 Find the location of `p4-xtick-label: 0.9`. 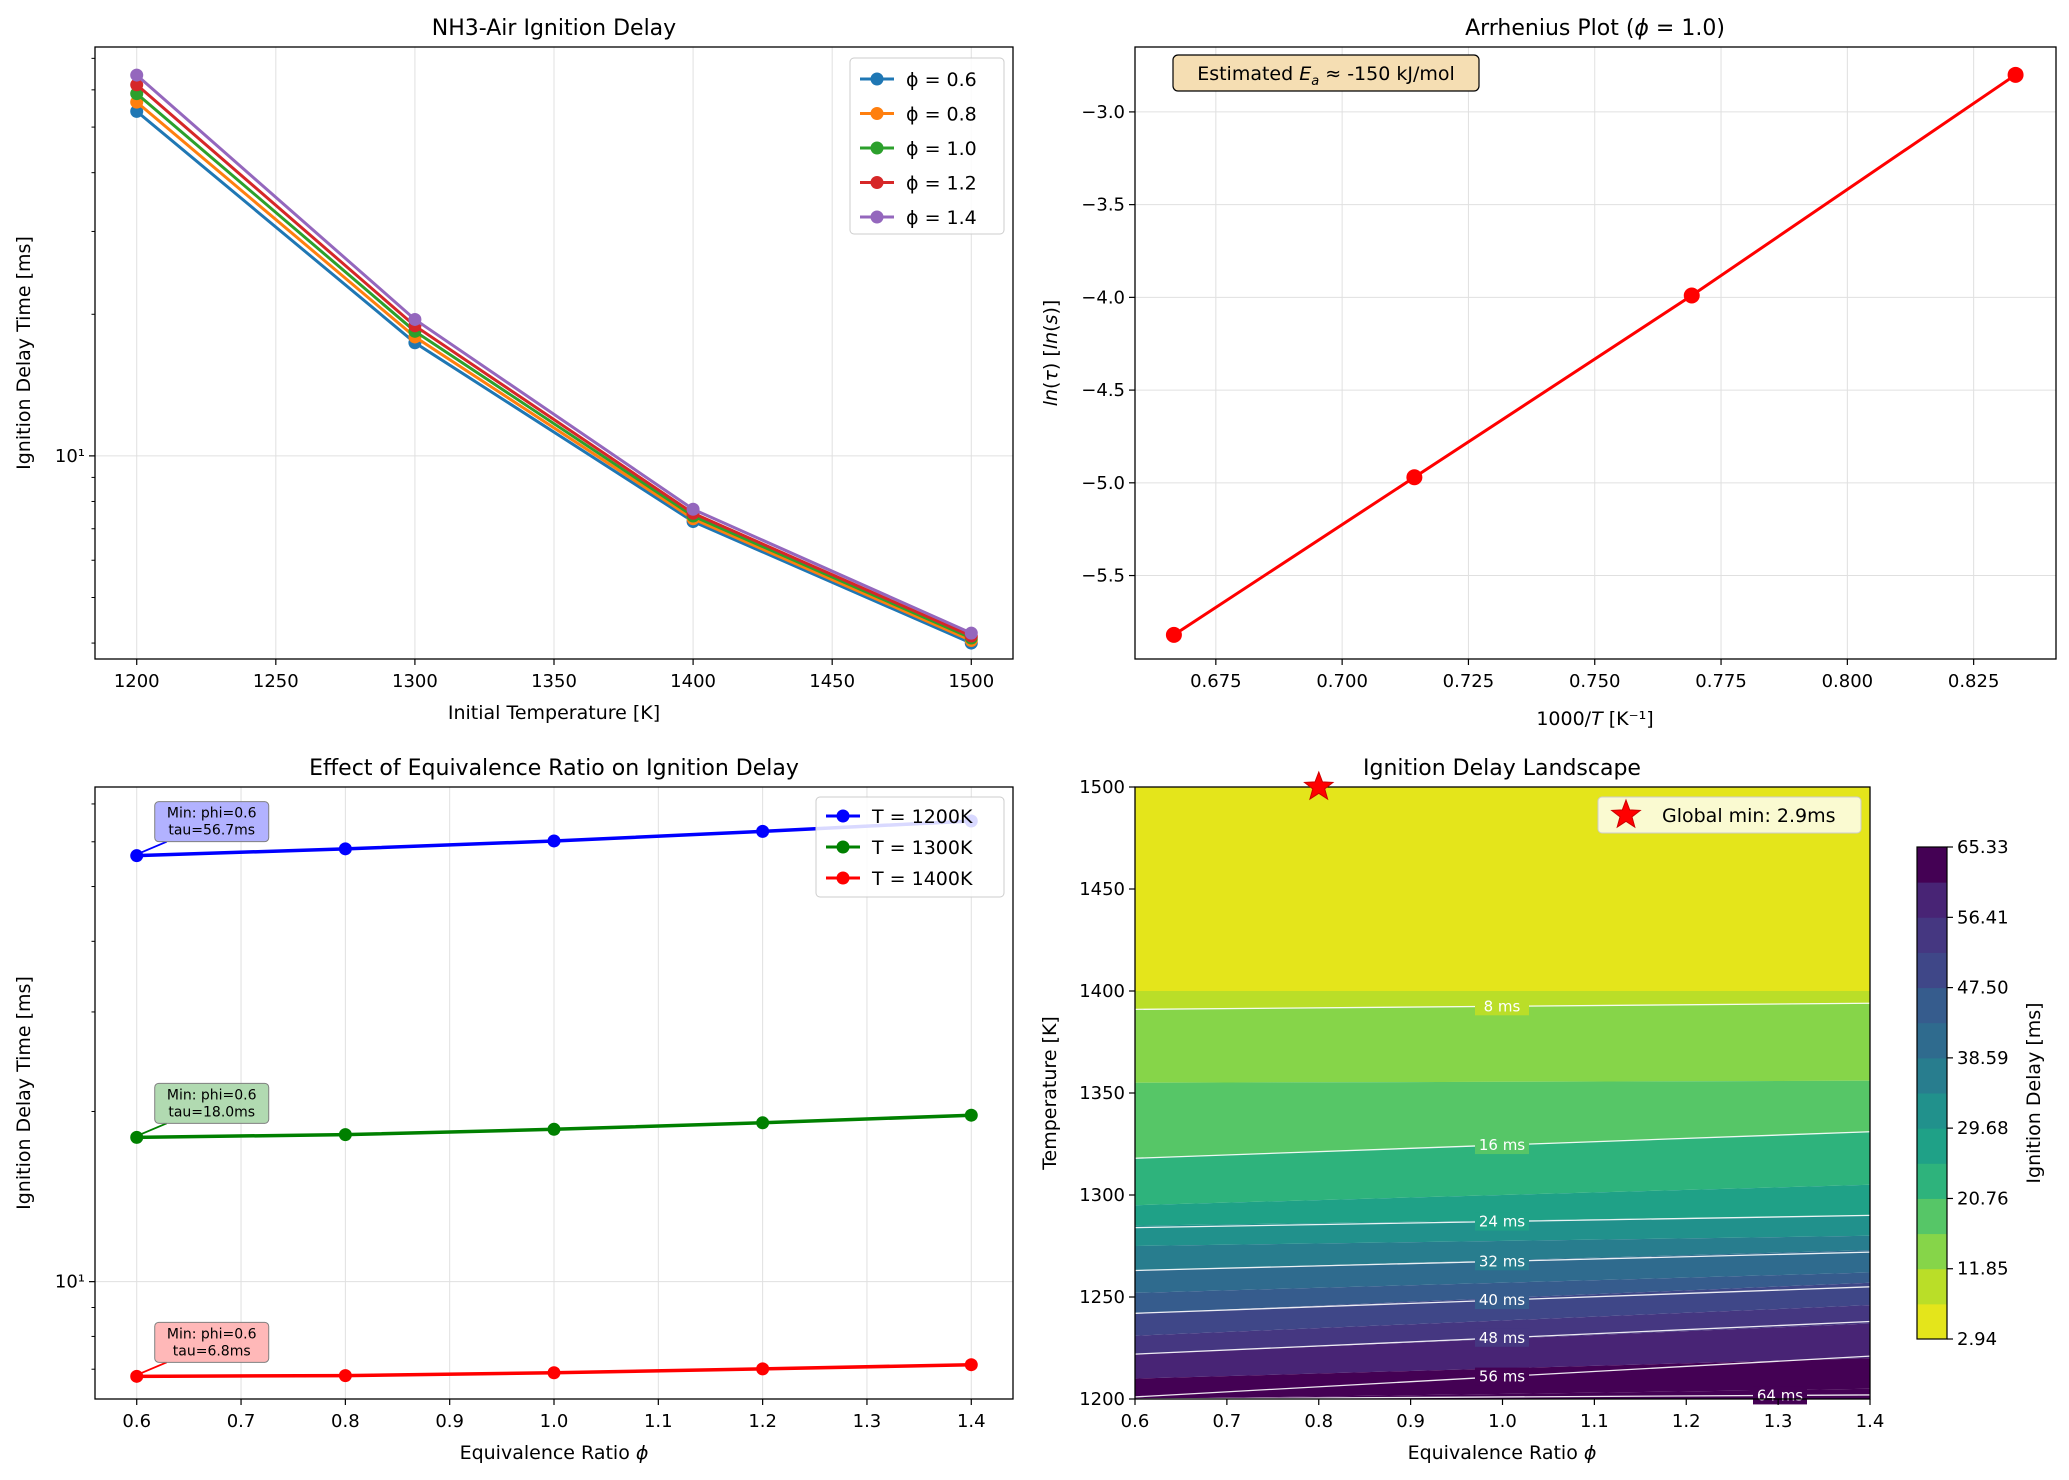

p4-xtick-label: 0.9 is located at coordinates (1410, 1421).